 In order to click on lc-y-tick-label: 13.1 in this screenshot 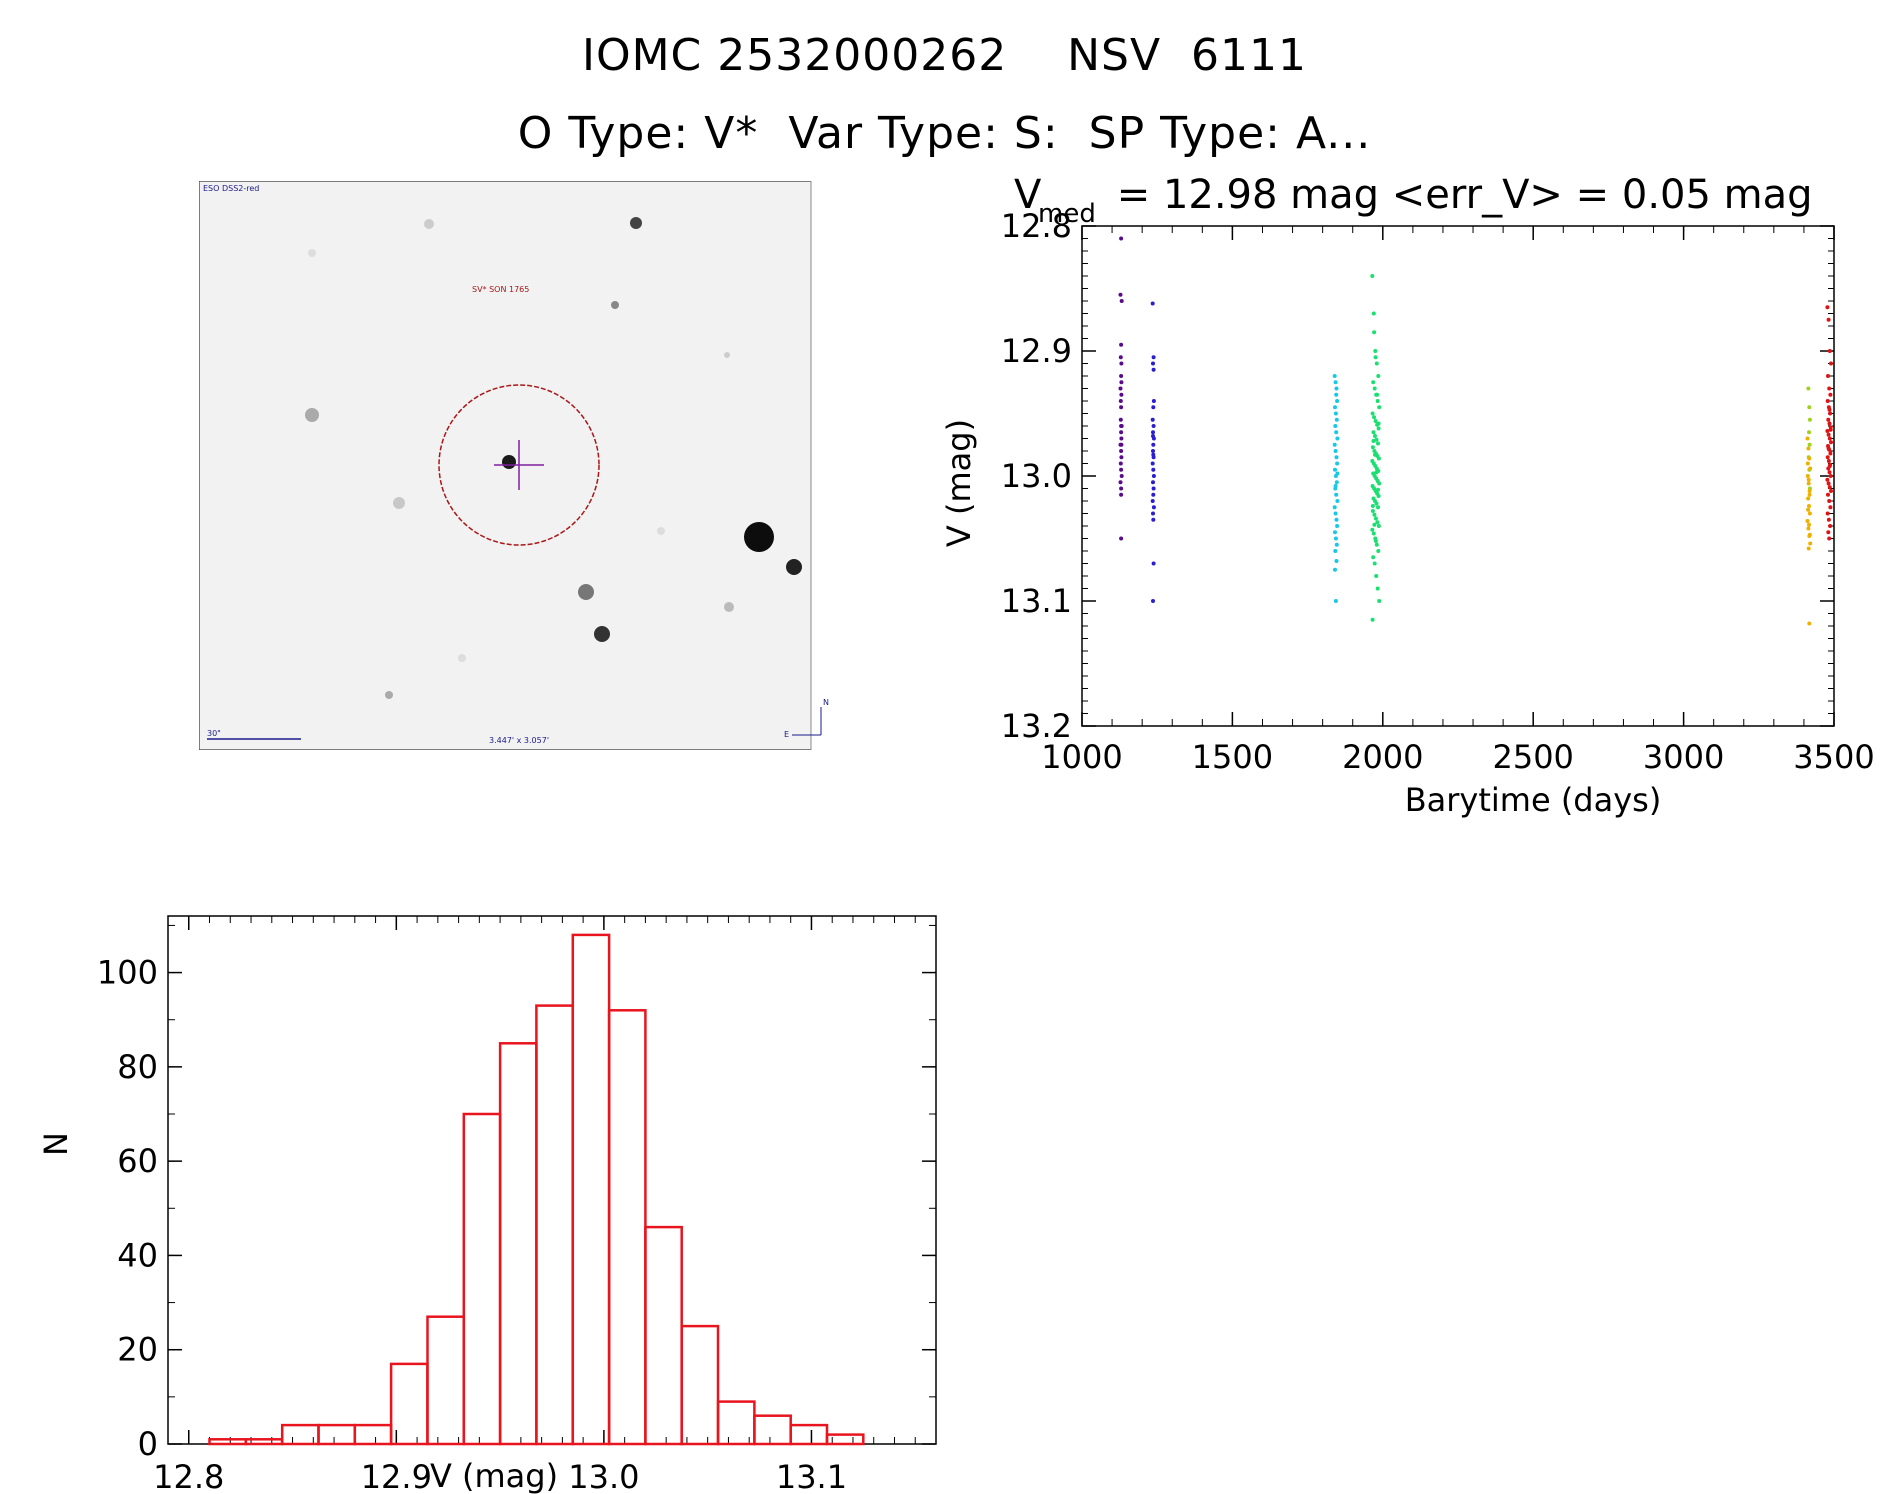, I will do `click(1036, 601)`.